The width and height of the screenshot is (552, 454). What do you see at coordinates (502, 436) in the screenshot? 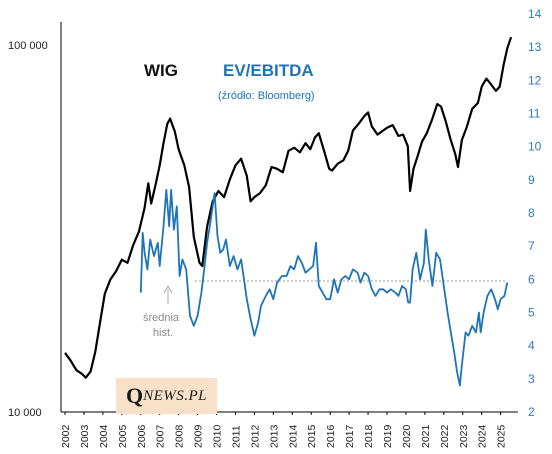
I see `x-tick-label: 2025` at bounding box center [502, 436].